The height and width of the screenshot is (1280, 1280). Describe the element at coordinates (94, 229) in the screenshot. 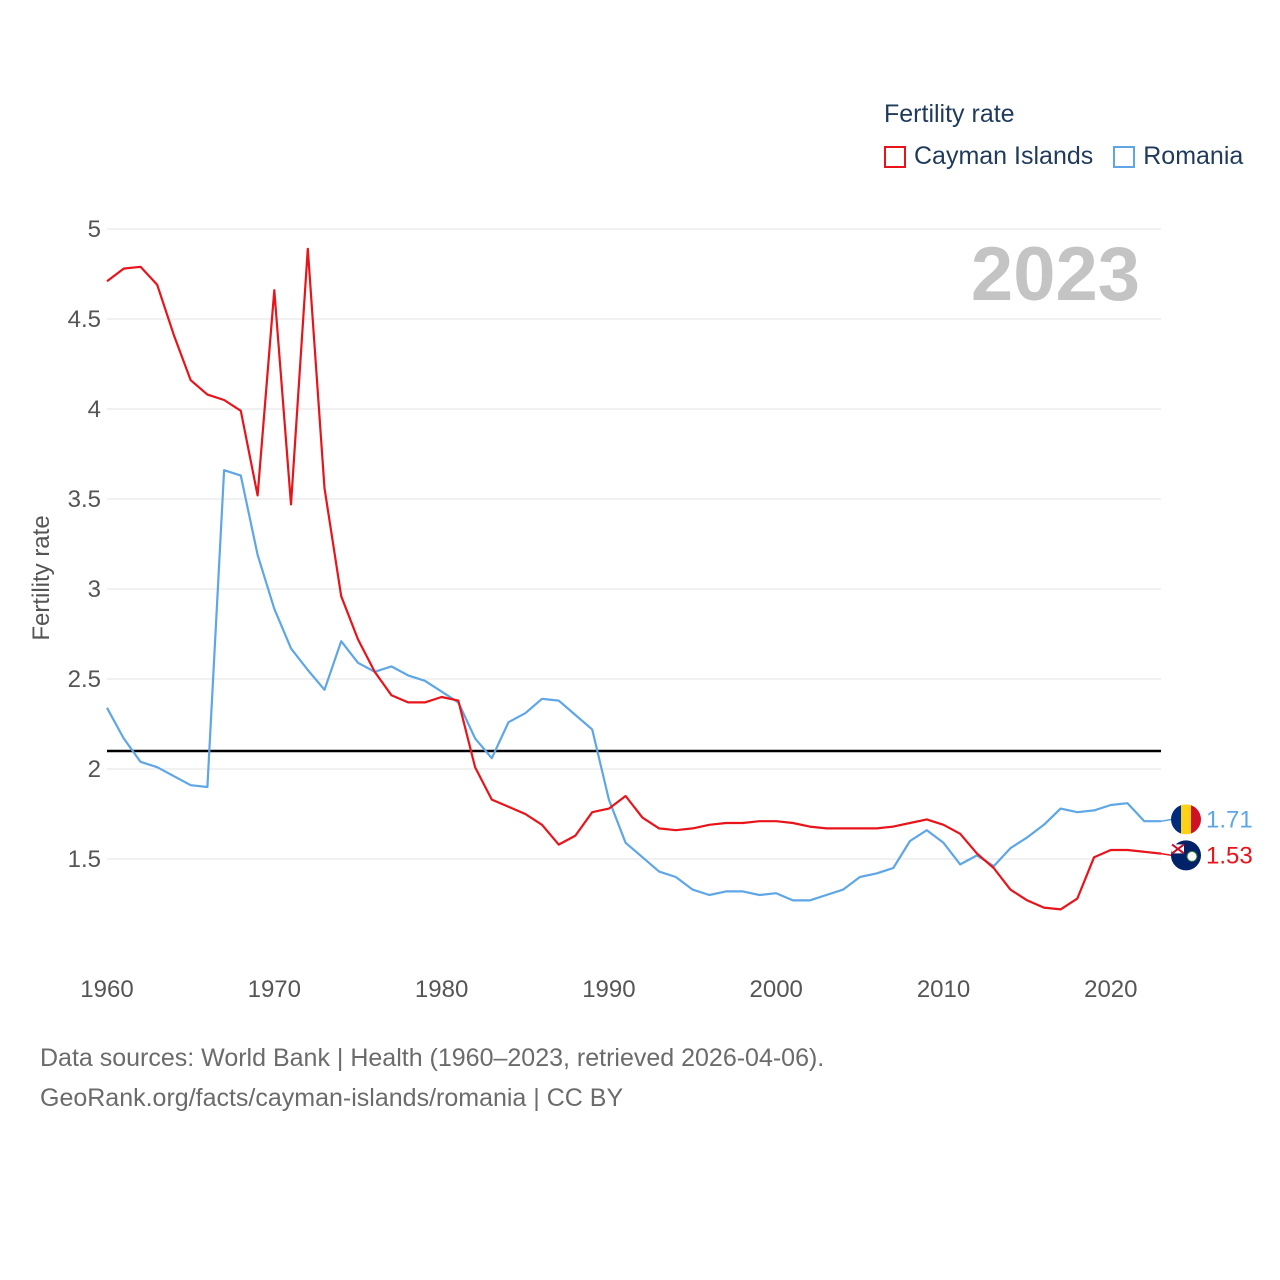

I see `y-tick-label: 5` at that location.